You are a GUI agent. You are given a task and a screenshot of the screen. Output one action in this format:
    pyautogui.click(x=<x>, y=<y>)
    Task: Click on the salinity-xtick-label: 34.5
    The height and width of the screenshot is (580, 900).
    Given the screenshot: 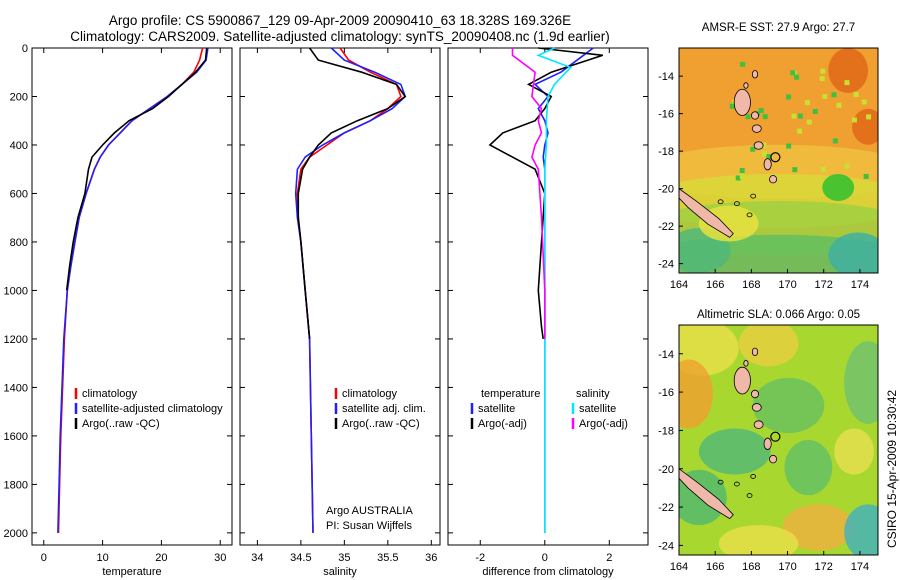 What is the action you would take?
    pyautogui.click(x=300, y=558)
    